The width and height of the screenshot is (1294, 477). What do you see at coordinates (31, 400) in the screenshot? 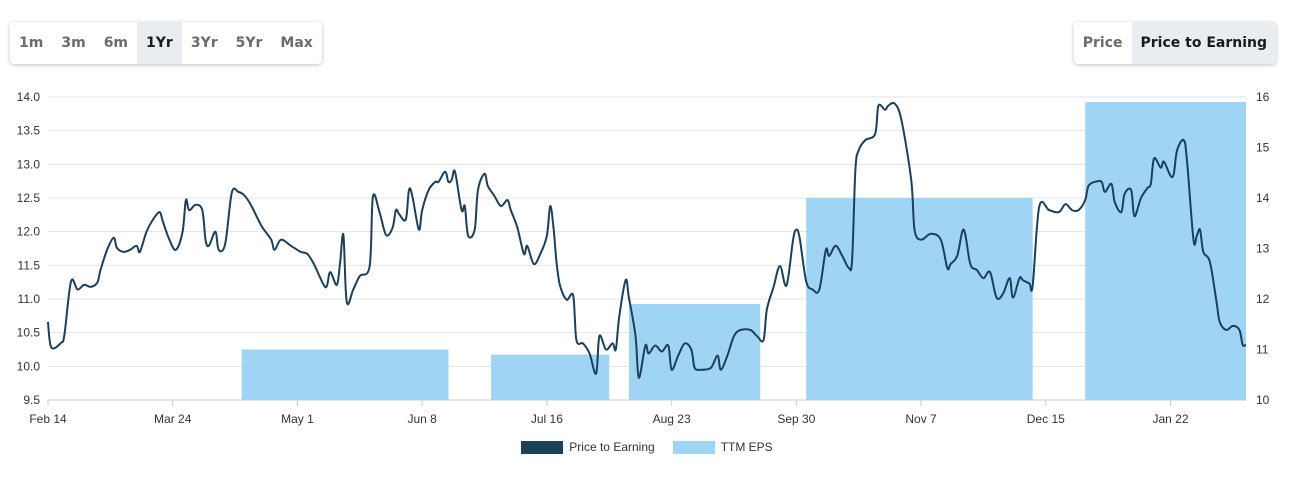
I see `y-left-tick-label: 9.5` at bounding box center [31, 400].